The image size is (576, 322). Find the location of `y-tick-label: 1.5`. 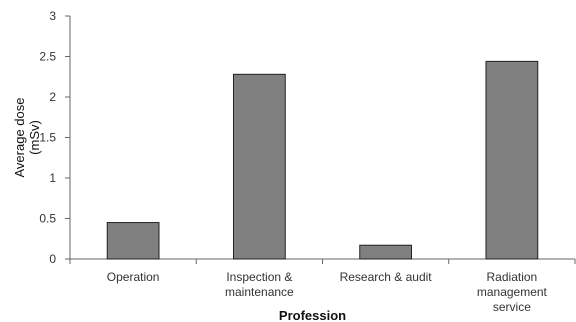

y-tick-label: 1.5 is located at coordinates (47, 138).